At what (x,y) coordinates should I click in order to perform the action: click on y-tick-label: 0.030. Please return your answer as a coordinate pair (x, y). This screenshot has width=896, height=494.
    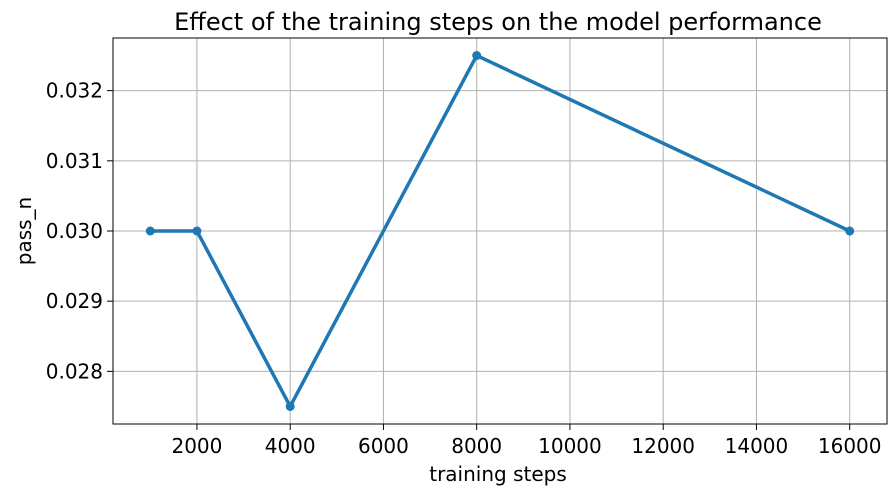
    Looking at the image, I should click on (74, 231).